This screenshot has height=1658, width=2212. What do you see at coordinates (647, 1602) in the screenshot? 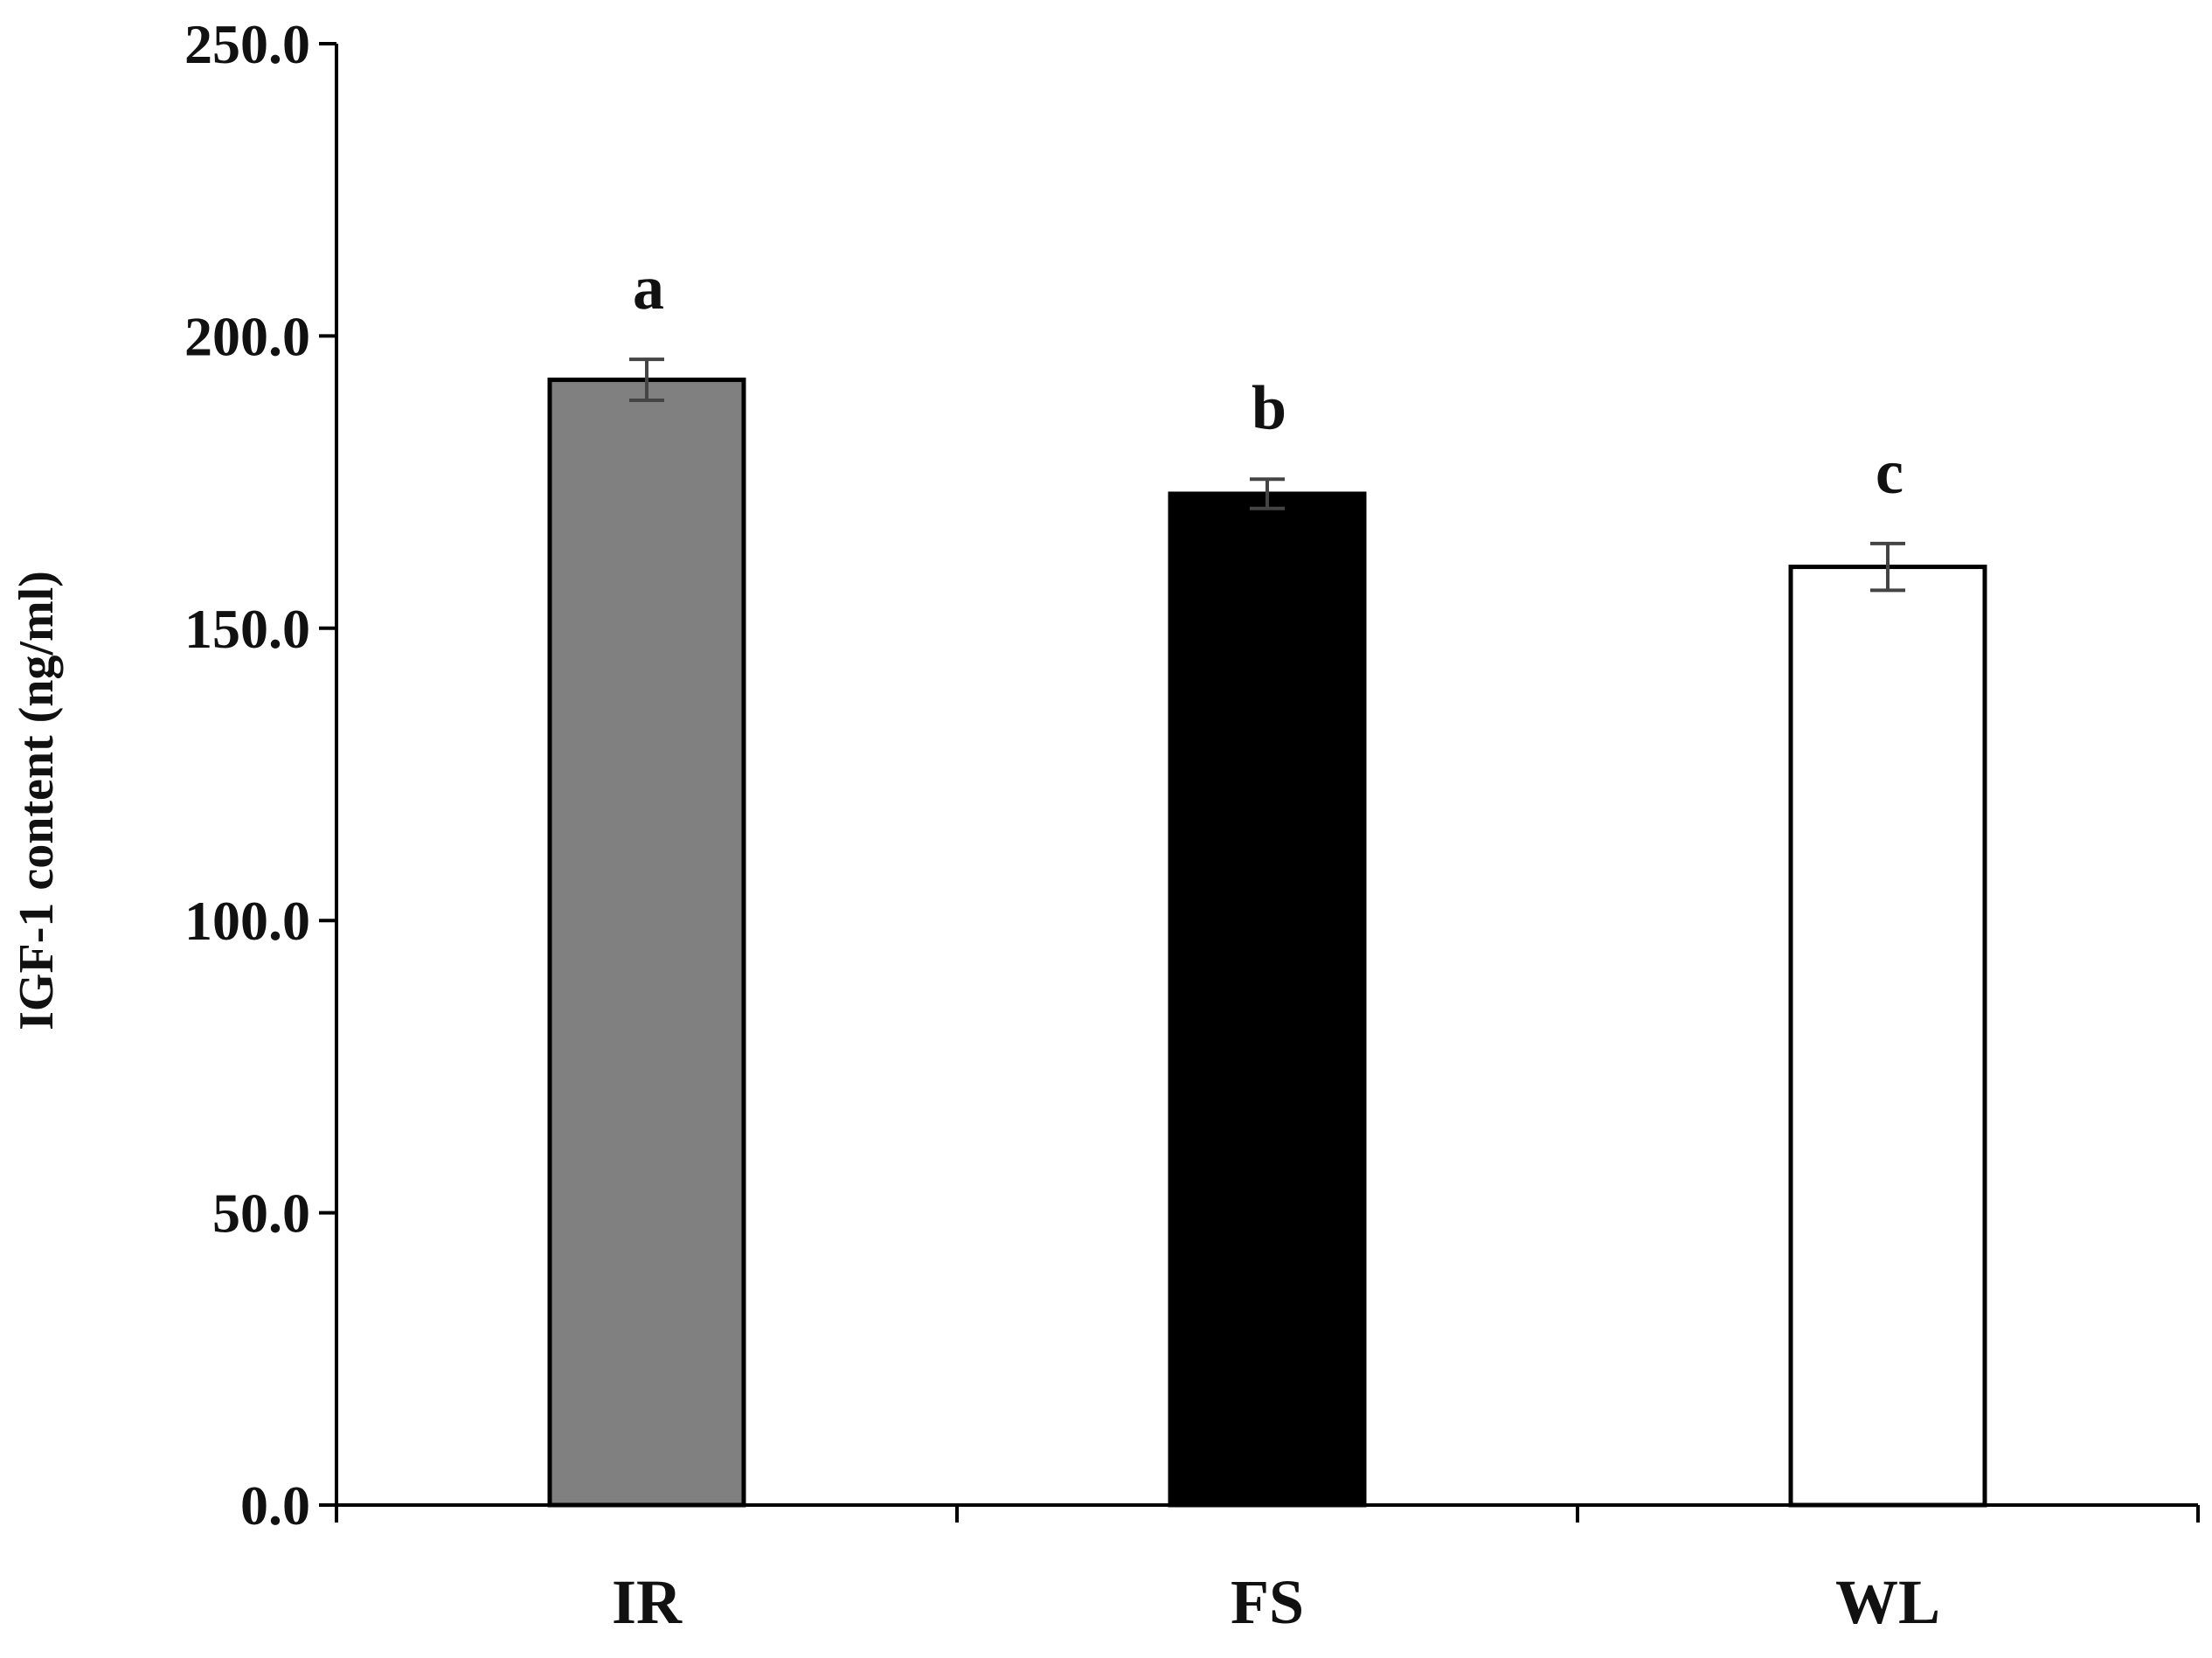
I see `x-tick-label-ir: IR` at bounding box center [647, 1602].